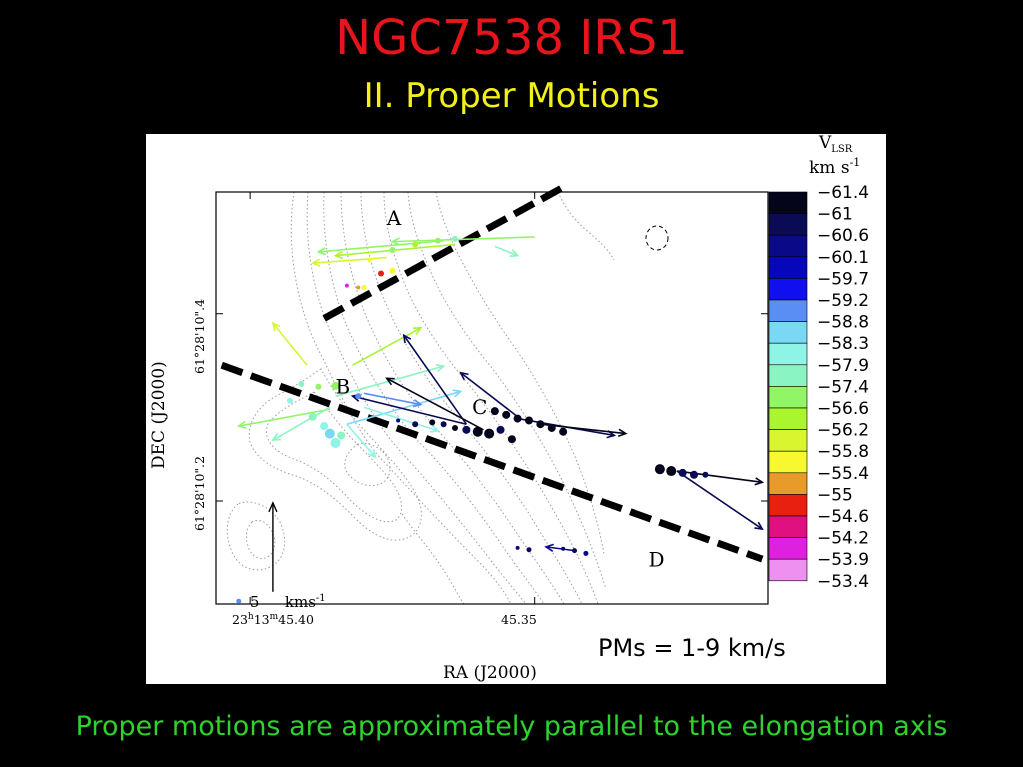 The image size is (1023, 767). Describe the element at coordinates (835, 144) in the screenshot. I see `colorbar-title: VLSR` at that location.